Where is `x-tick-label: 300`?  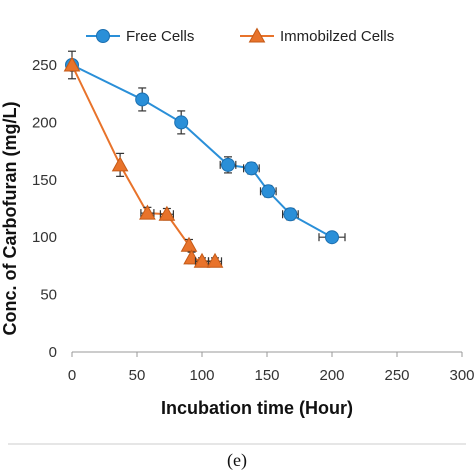 x-tick-label: 300 is located at coordinates (461, 375).